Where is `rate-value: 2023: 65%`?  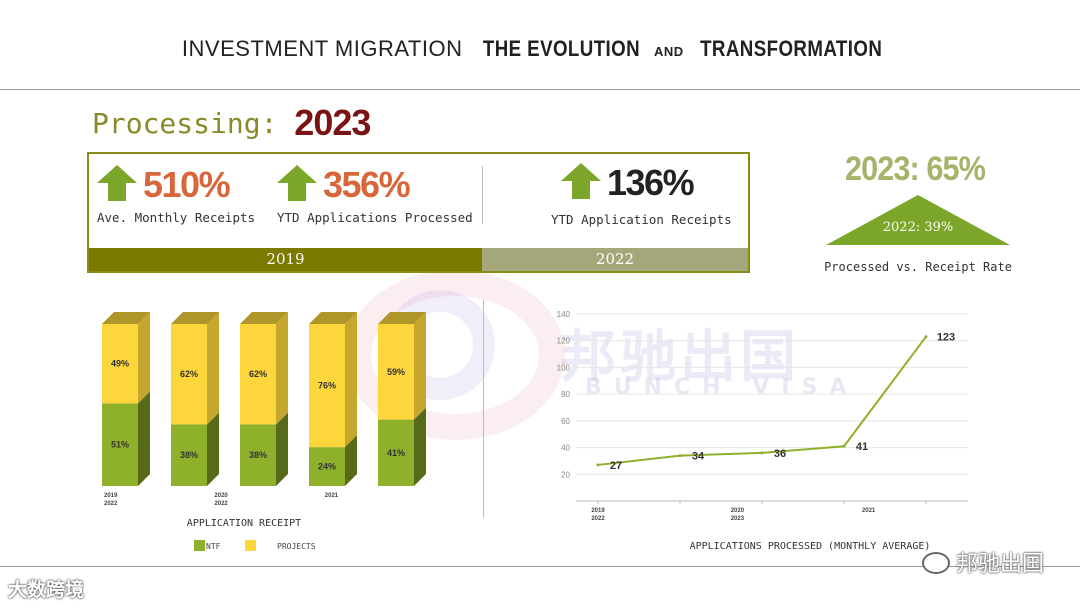 rate-value: 2023: 65% is located at coordinates (915, 169).